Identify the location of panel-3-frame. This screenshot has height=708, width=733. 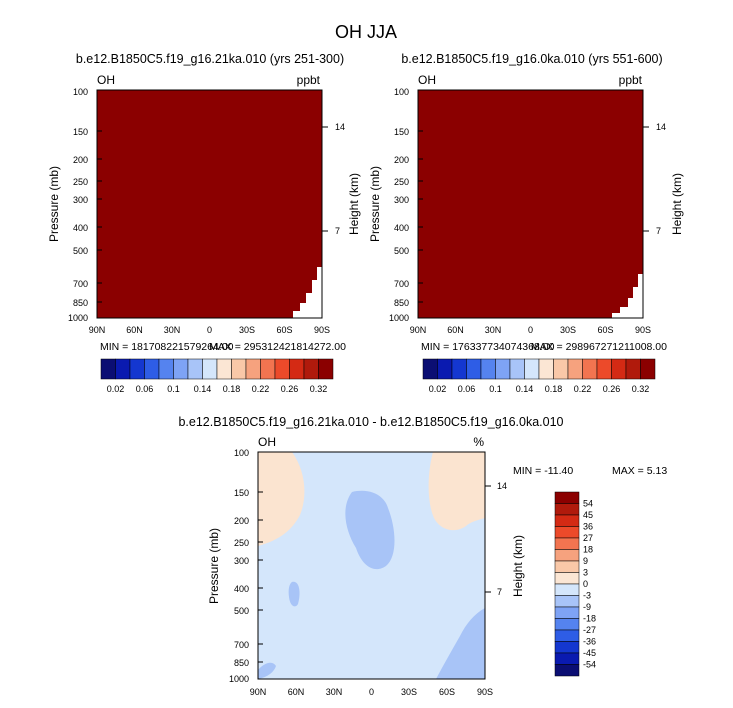
(371, 565).